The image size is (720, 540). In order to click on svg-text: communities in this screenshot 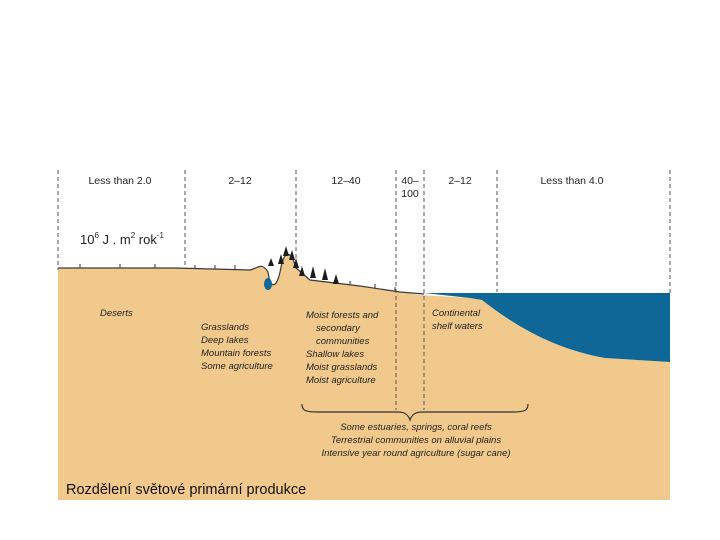, I will do `click(343, 341)`.